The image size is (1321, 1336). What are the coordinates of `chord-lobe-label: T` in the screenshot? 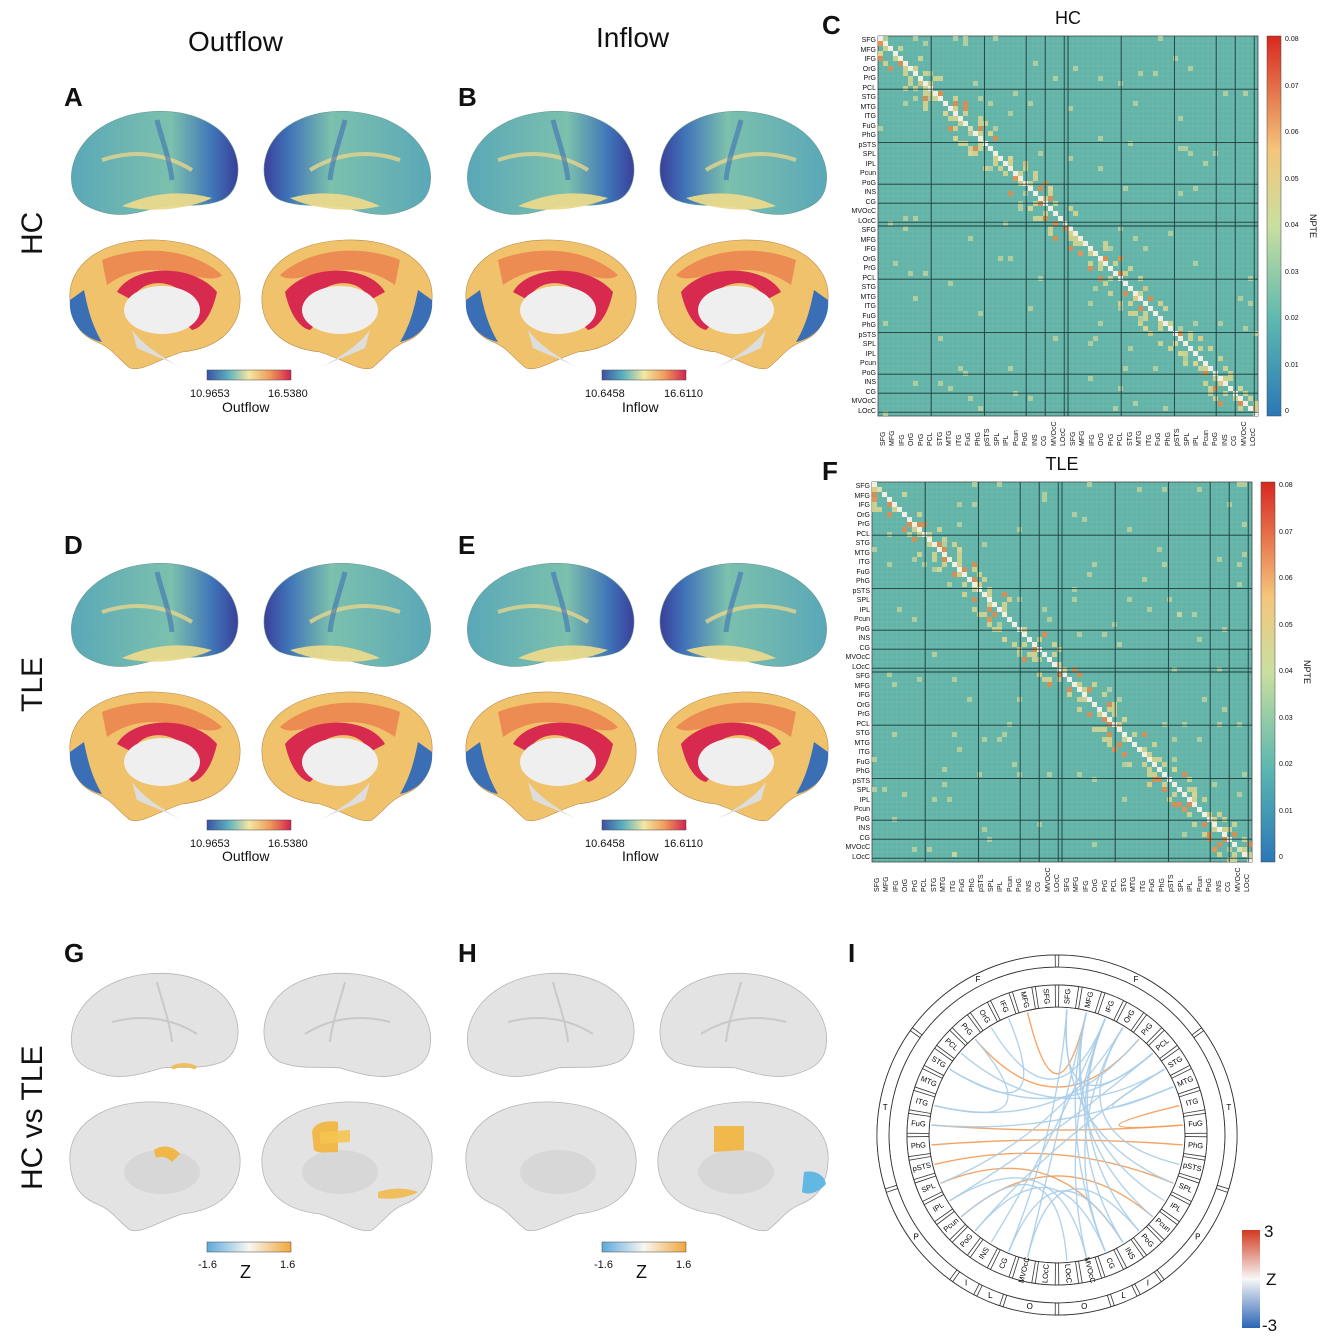 It's located at (1228, 1107).